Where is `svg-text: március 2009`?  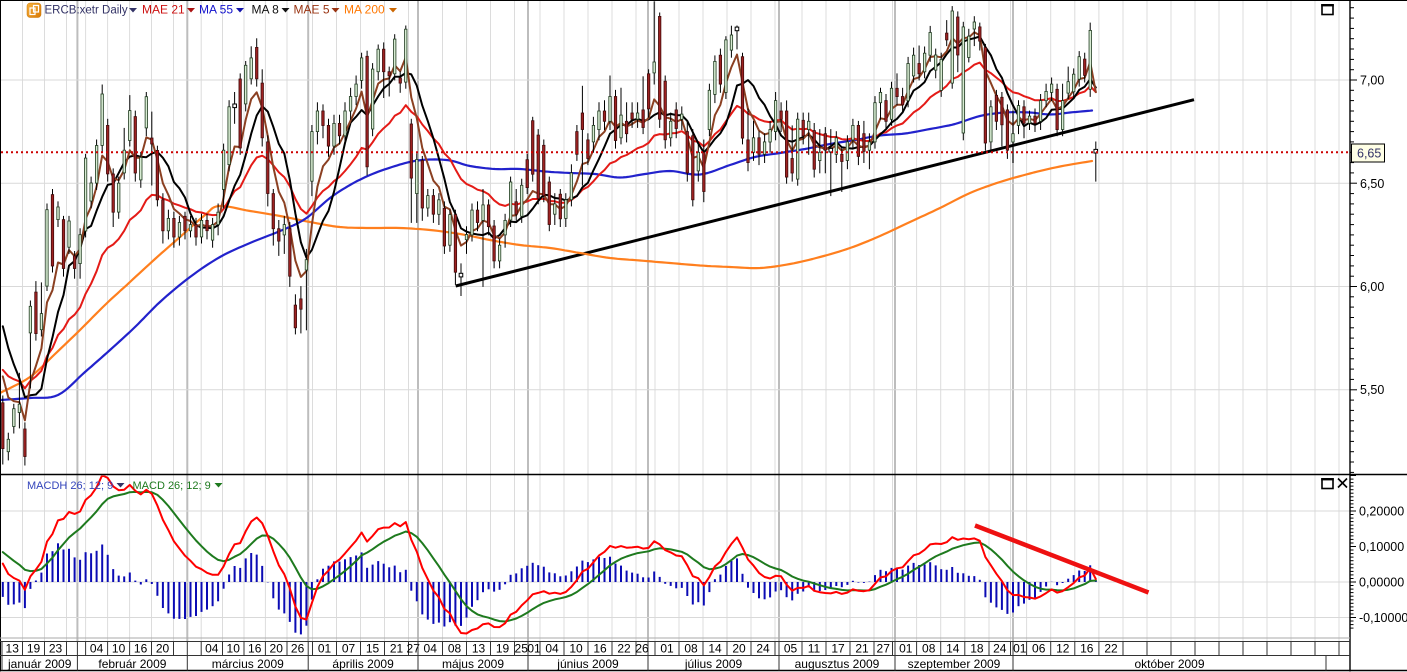
svg-text: március 2009 is located at coordinates (248, 664).